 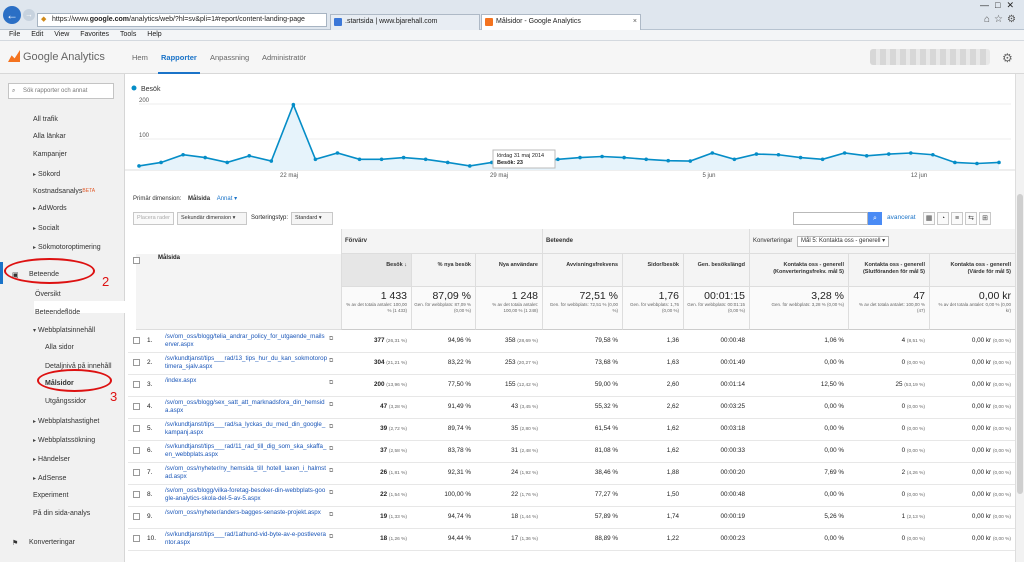 I want to click on menu-file: File, so click(x=15, y=34).